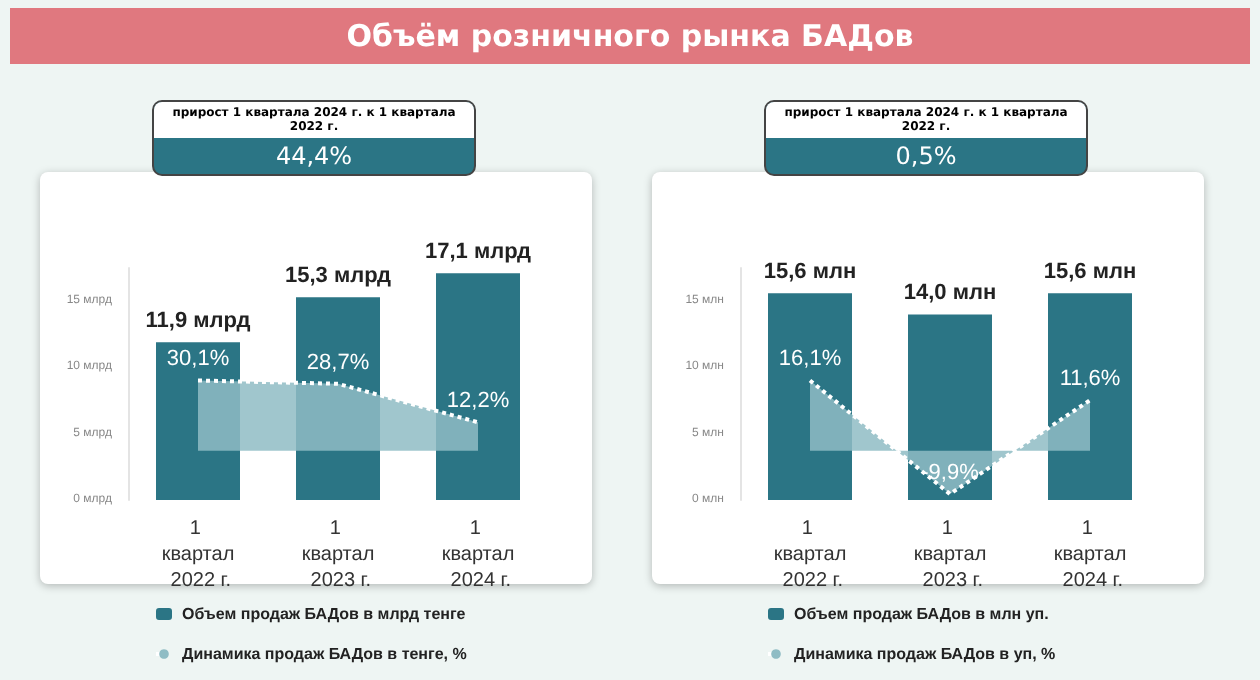 This screenshot has width=1260, height=680. What do you see at coordinates (324, 614) in the screenshot?
I see `legend-label: Объем продаж БАДов в млрд тенге` at bounding box center [324, 614].